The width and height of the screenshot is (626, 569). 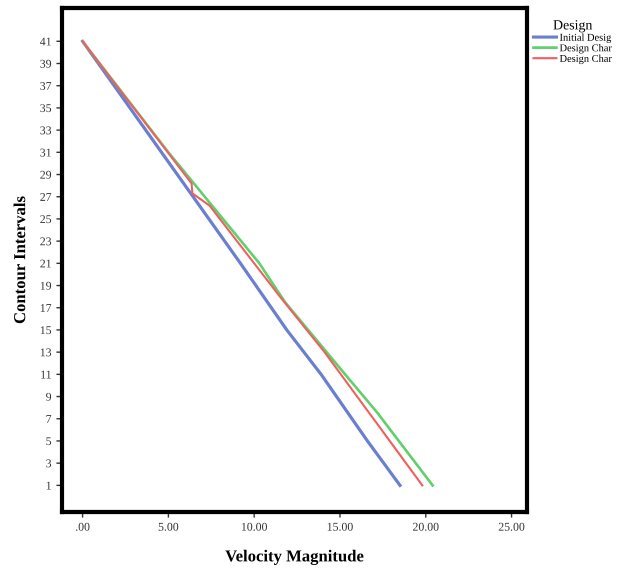 What do you see at coordinates (46, 352) in the screenshot?
I see `y-tick-label: 13` at bounding box center [46, 352].